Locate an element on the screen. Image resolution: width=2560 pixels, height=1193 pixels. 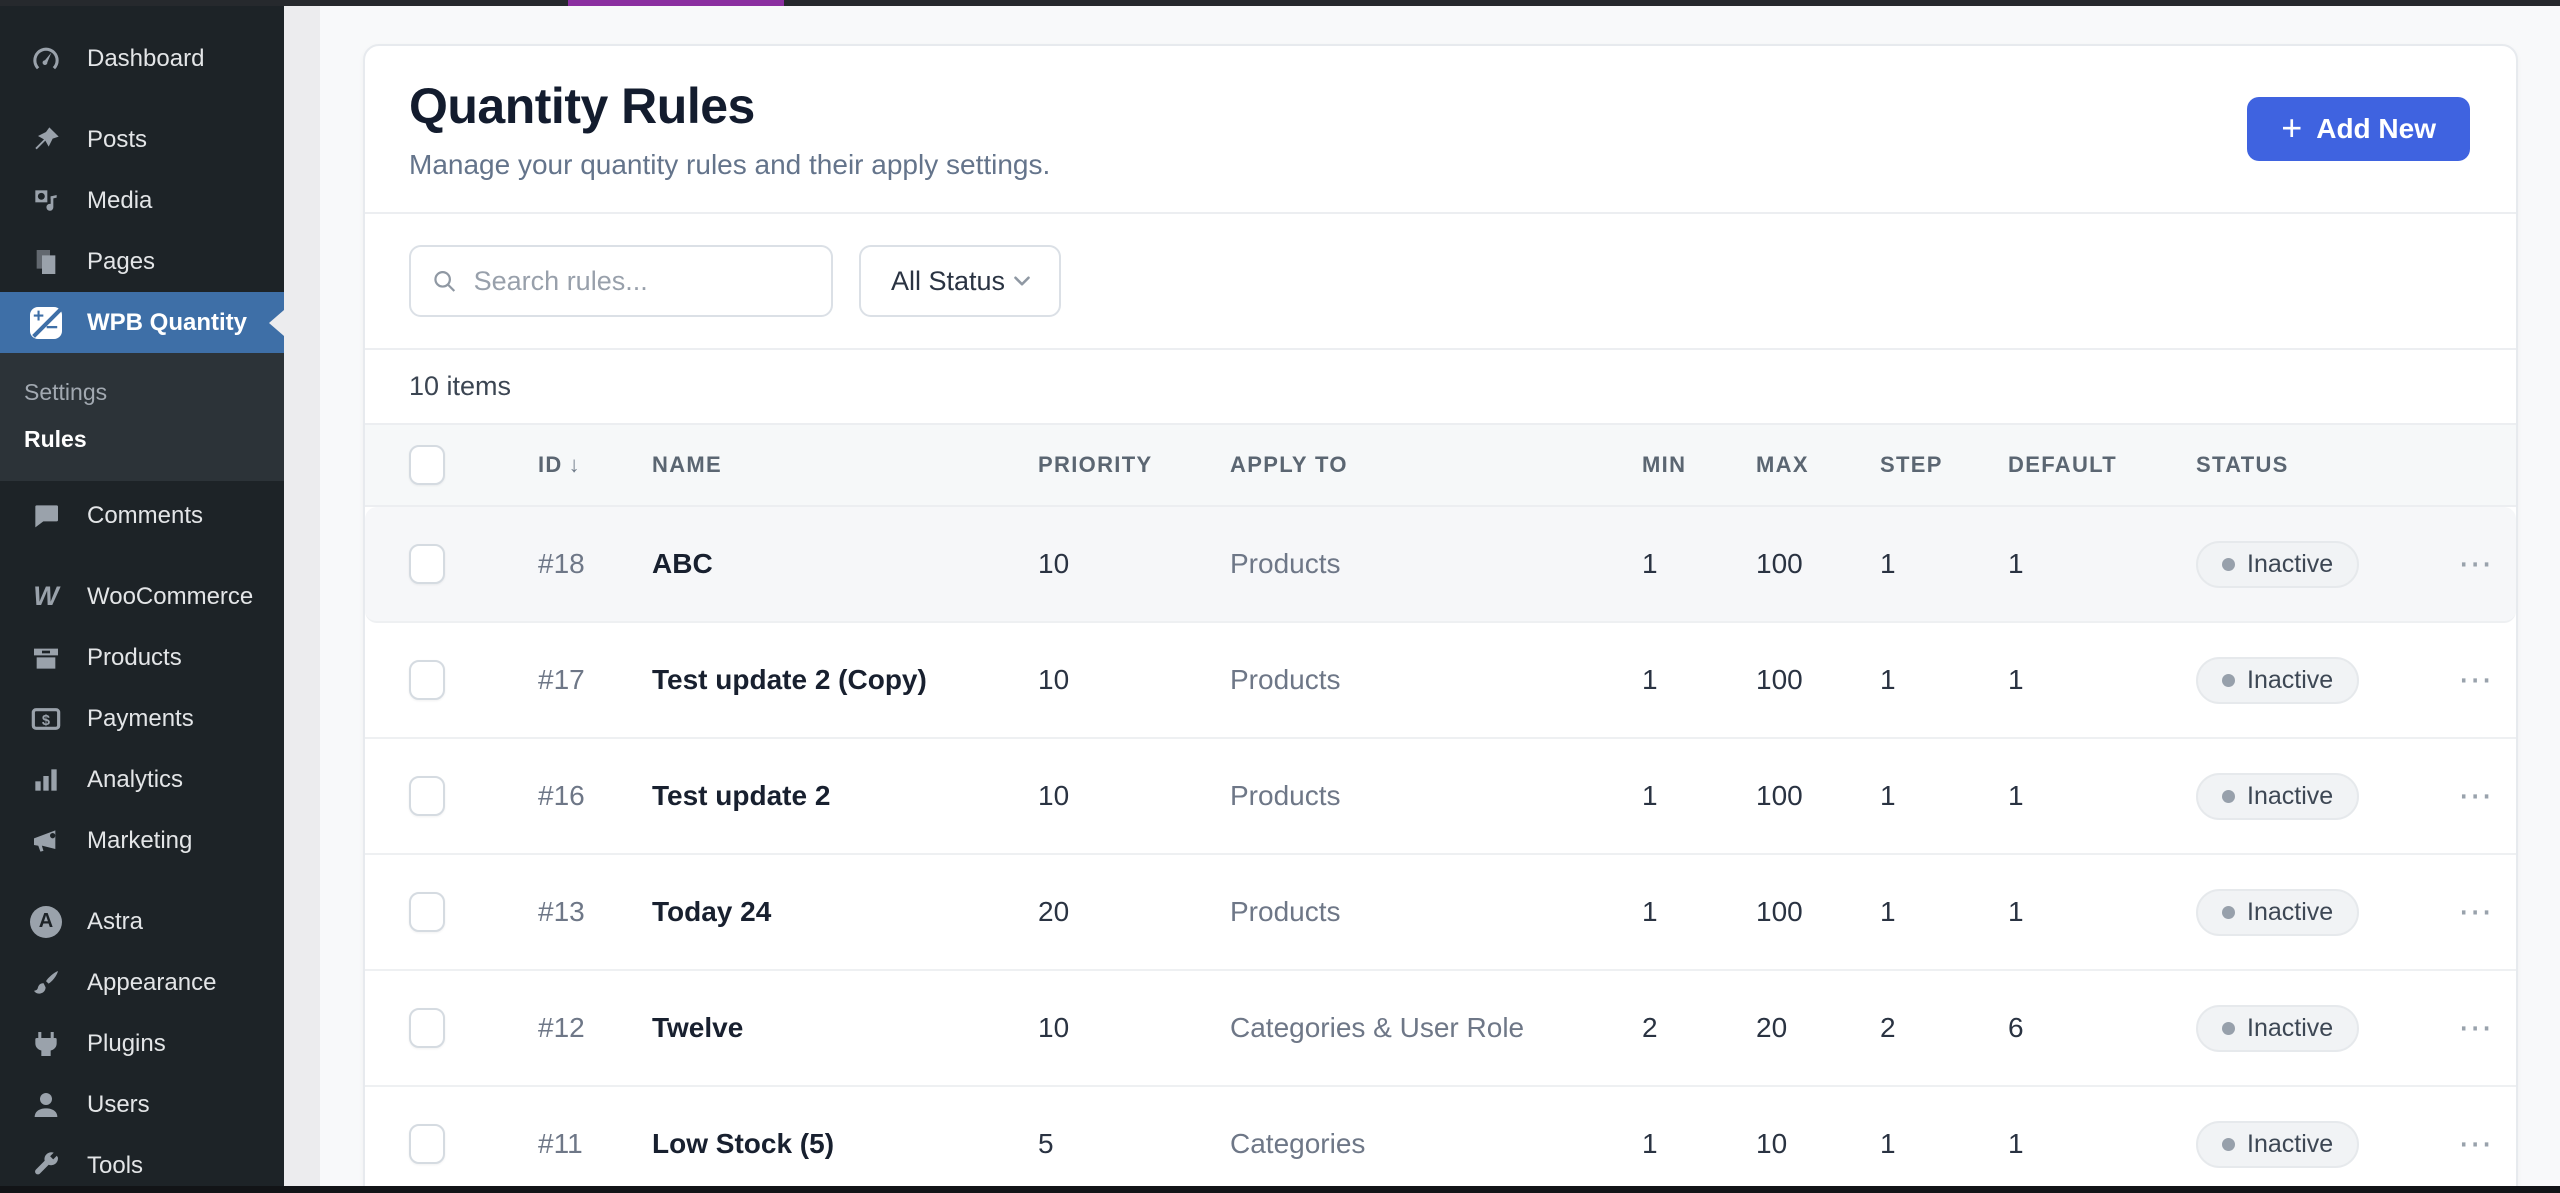
column-label: STEP is located at coordinates (1911, 464).